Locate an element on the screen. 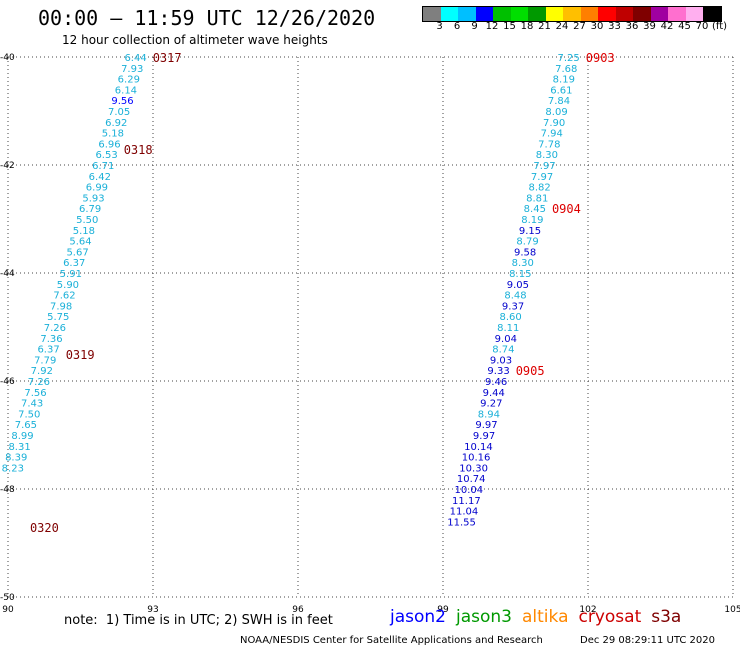 The image size is (740, 650). chart-title: 00:00 – 11:59 UTC 12/26/2020 is located at coordinates (207, 18).